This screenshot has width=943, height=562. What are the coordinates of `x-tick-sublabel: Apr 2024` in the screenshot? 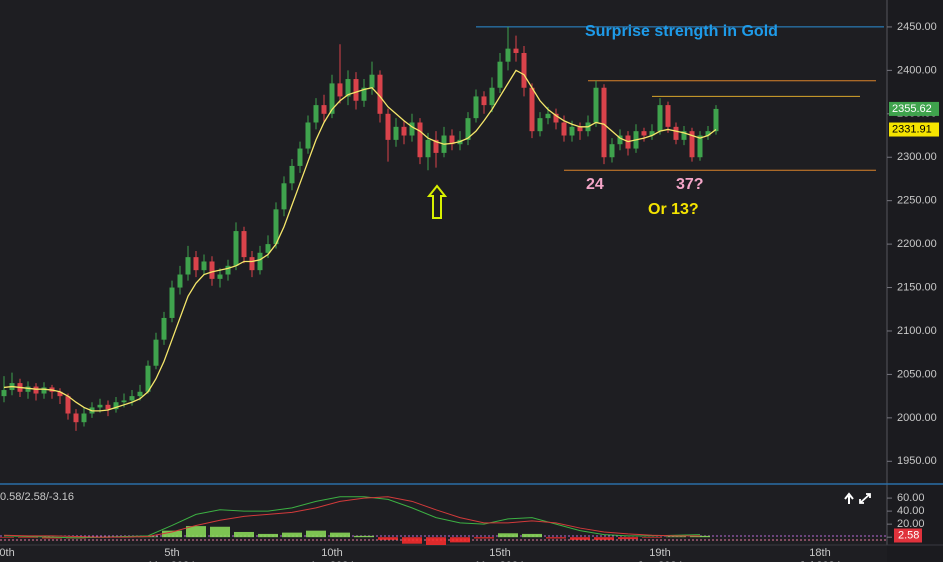 It's located at (332, 561).